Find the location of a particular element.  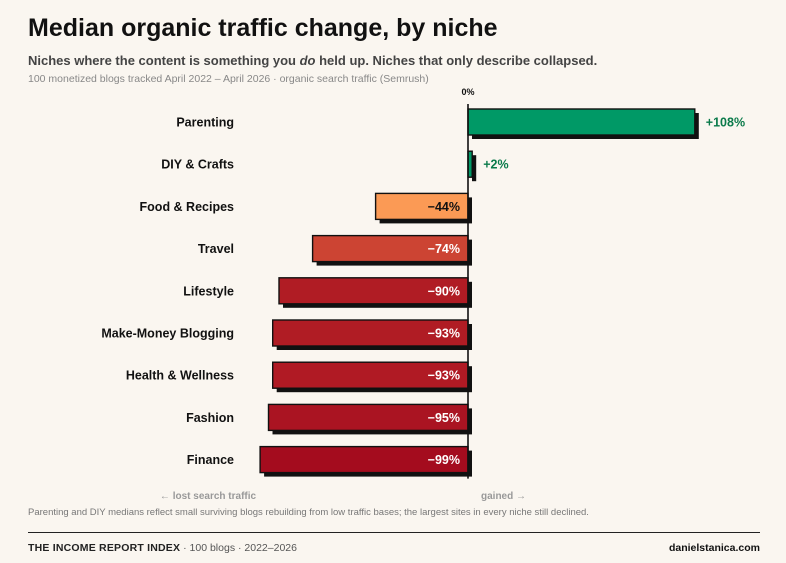

category-label: Parenting is located at coordinates (205, 123).